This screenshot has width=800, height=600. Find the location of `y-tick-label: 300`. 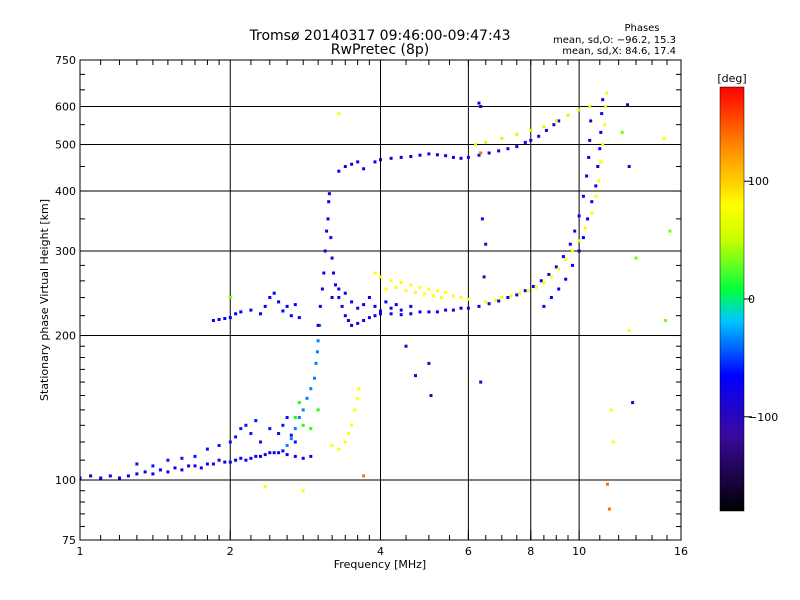

y-tick-label: 300 is located at coordinates (65, 251).